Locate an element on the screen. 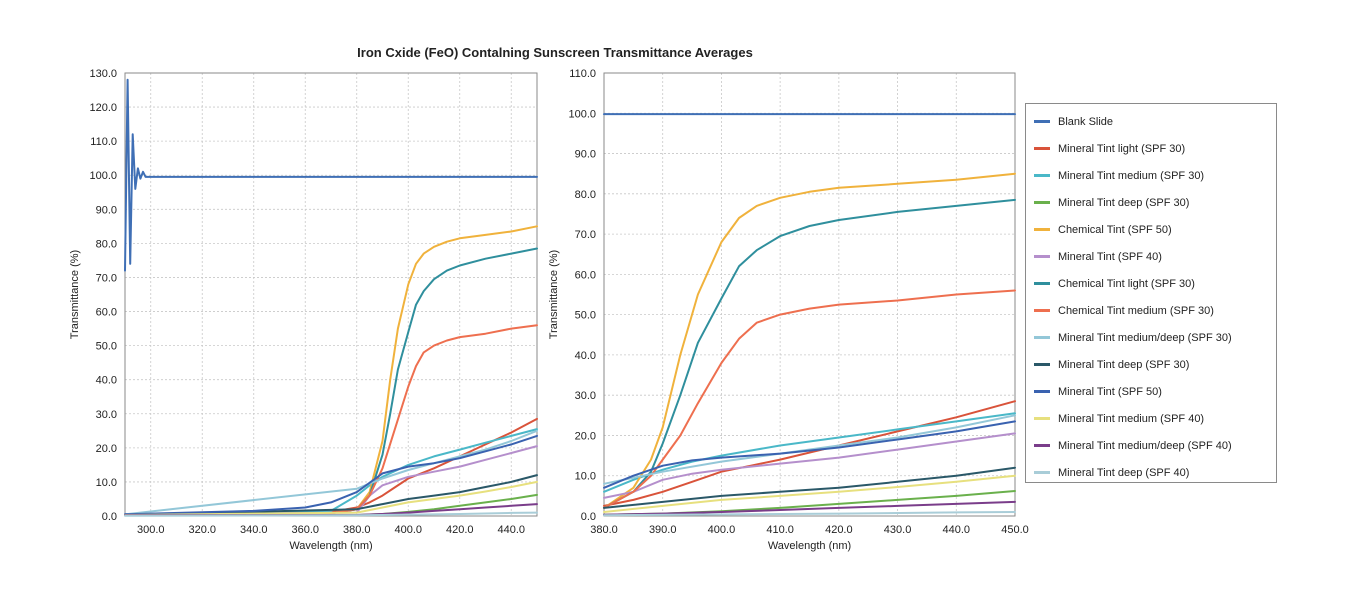 This screenshot has width=1350, height=600. right-y-tick-label: 50.0 is located at coordinates (585, 316).